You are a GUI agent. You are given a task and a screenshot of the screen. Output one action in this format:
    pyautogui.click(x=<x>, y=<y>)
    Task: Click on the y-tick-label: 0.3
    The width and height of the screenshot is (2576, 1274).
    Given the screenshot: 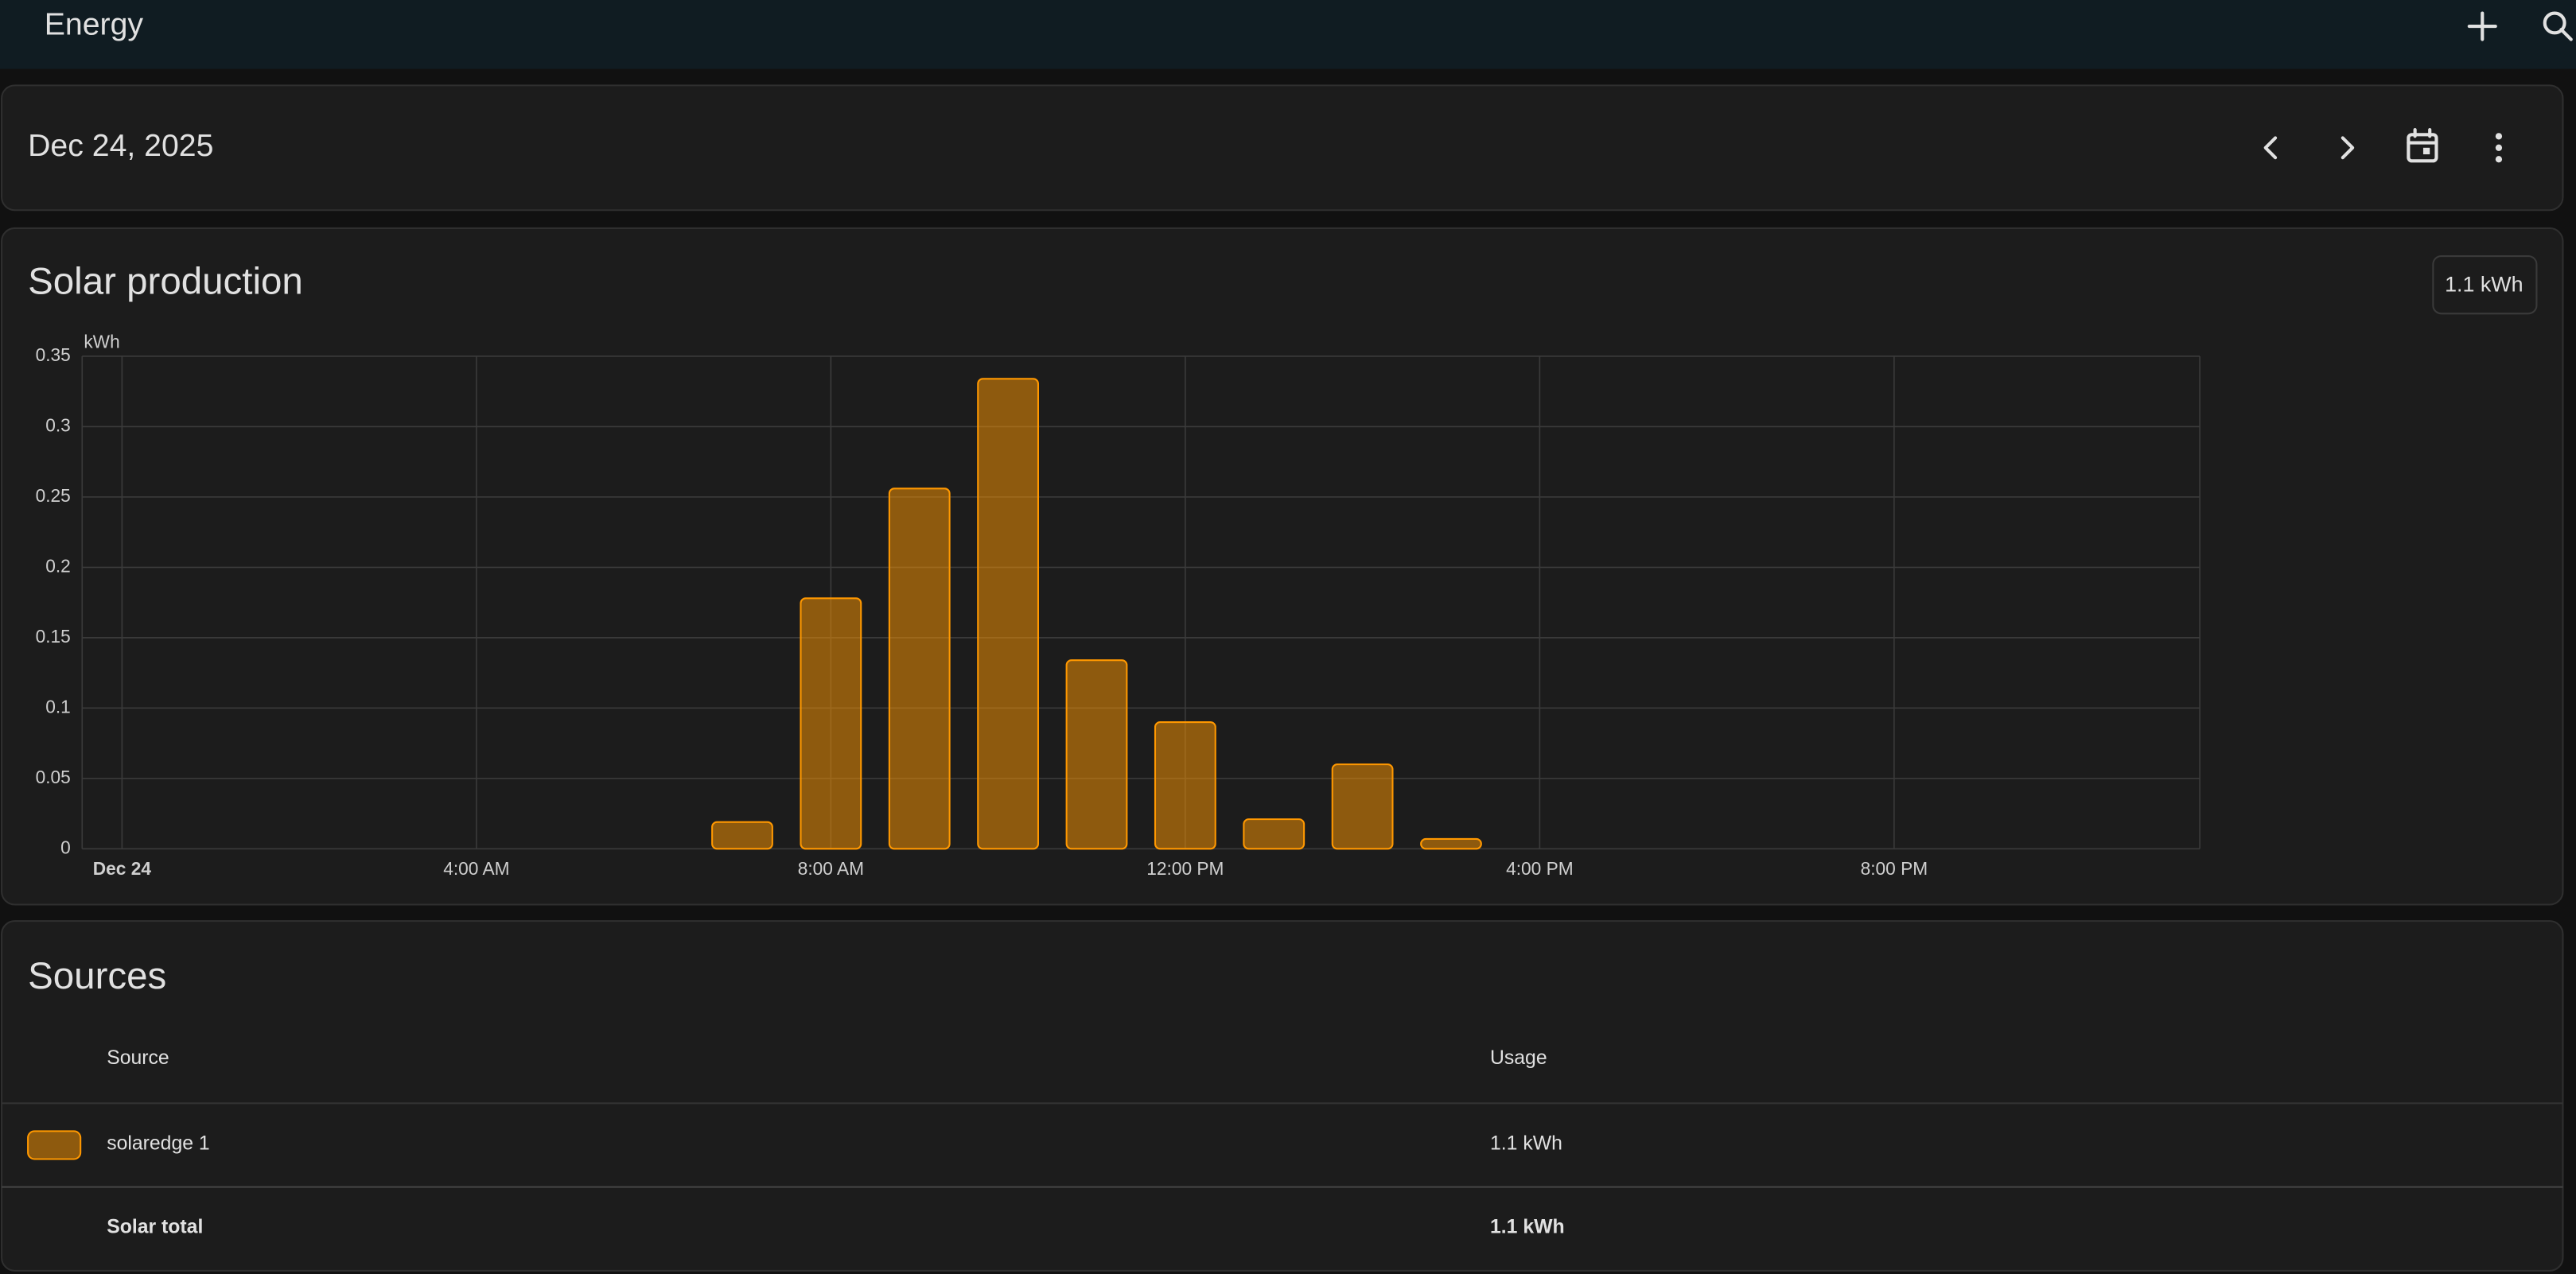 What is the action you would take?
    pyautogui.click(x=58, y=425)
    